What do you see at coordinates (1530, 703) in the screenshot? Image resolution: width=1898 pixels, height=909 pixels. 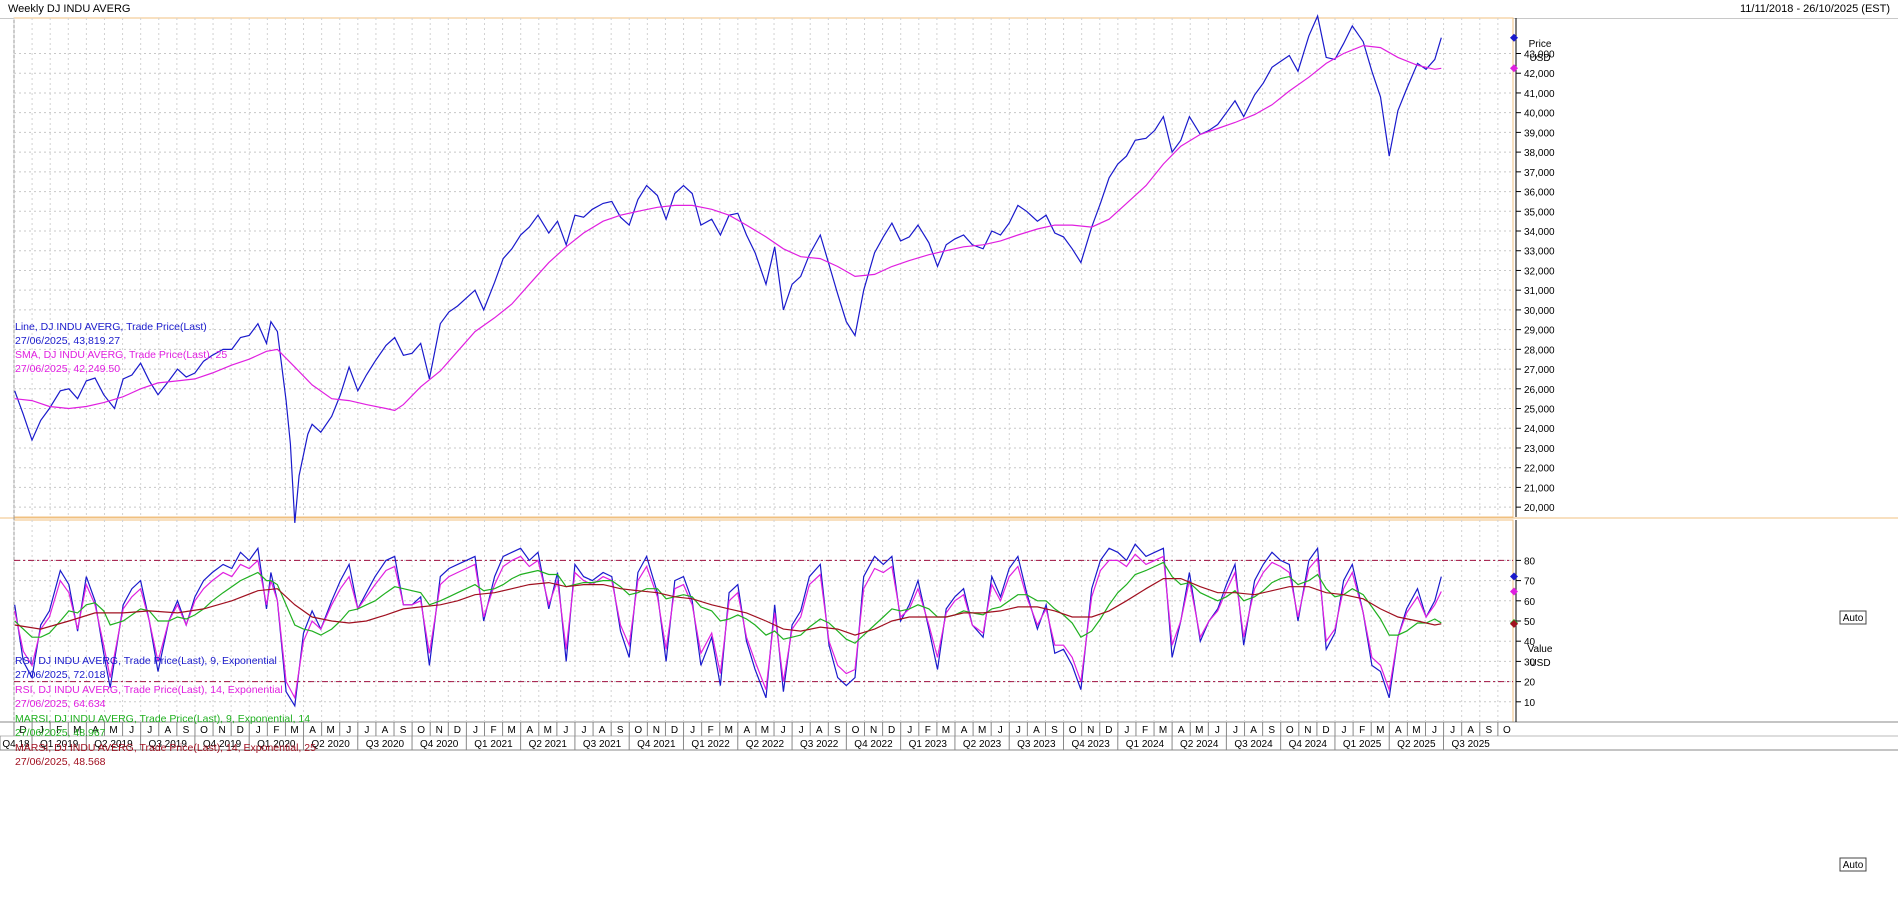 I see `rsi-tick-label: 10` at bounding box center [1530, 703].